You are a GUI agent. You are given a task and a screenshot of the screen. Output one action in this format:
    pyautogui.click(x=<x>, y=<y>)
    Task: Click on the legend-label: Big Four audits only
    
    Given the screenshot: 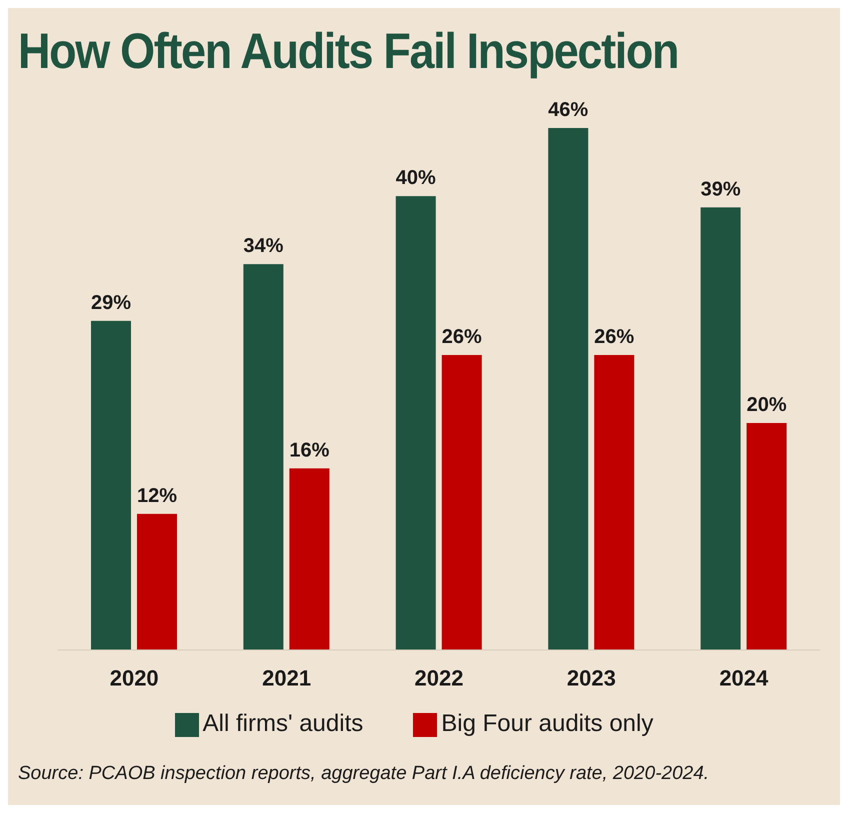 What is the action you would take?
    pyautogui.click(x=547, y=723)
    